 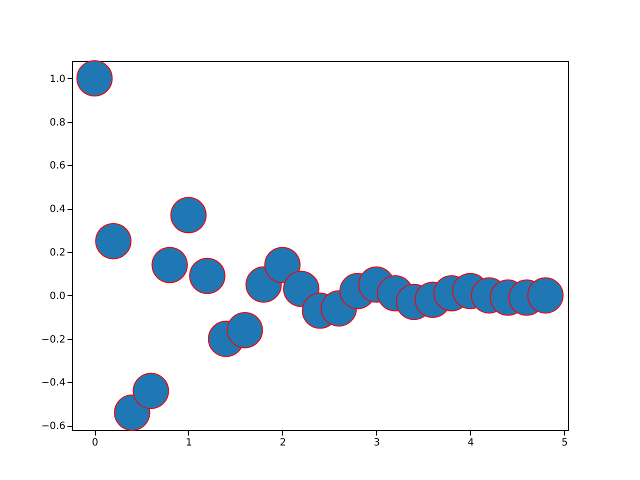 What do you see at coordinates (53, 426) in the screenshot?
I see `y-tick-label: −0.6` at bounding box center [53, 426].